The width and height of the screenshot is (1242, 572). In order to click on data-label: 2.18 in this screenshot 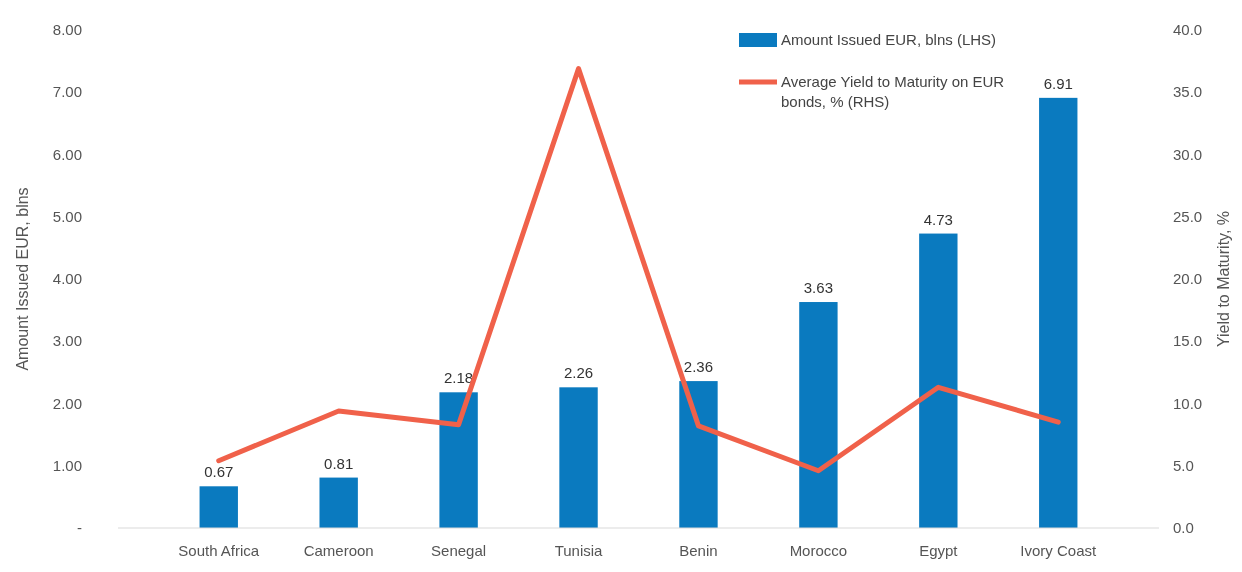, I will do `click(459, 378)`.